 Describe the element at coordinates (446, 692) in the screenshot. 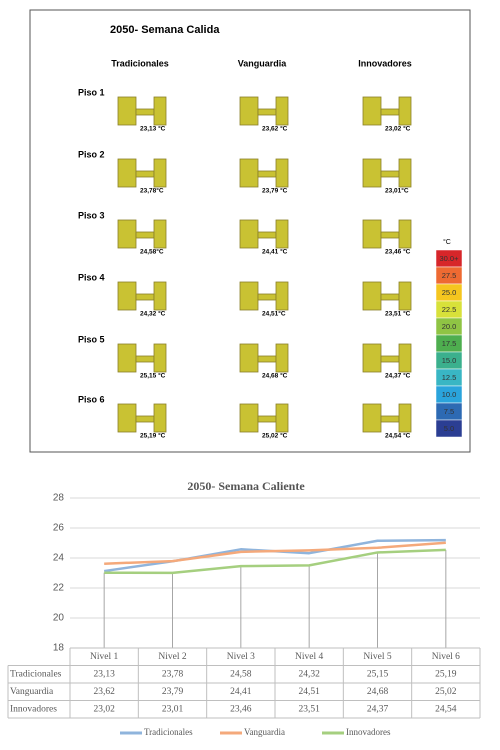

I see `table-value: 25,02` at that location.